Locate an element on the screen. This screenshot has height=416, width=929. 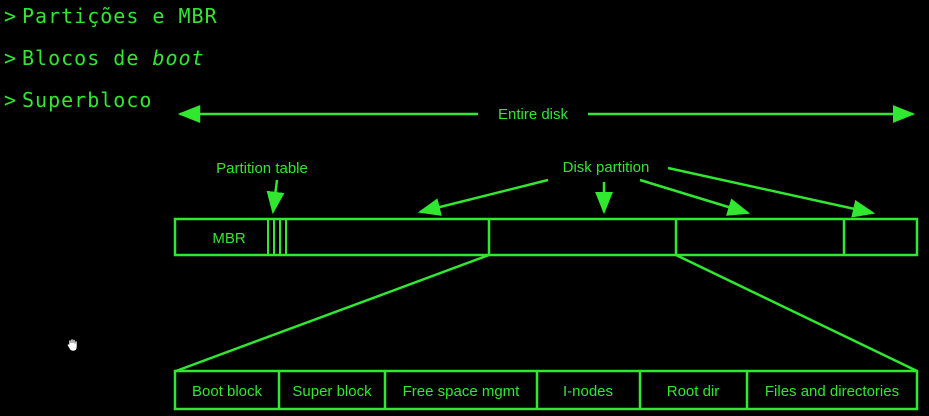
boot-block-label: Boot block is located at coordinates (227, 391).